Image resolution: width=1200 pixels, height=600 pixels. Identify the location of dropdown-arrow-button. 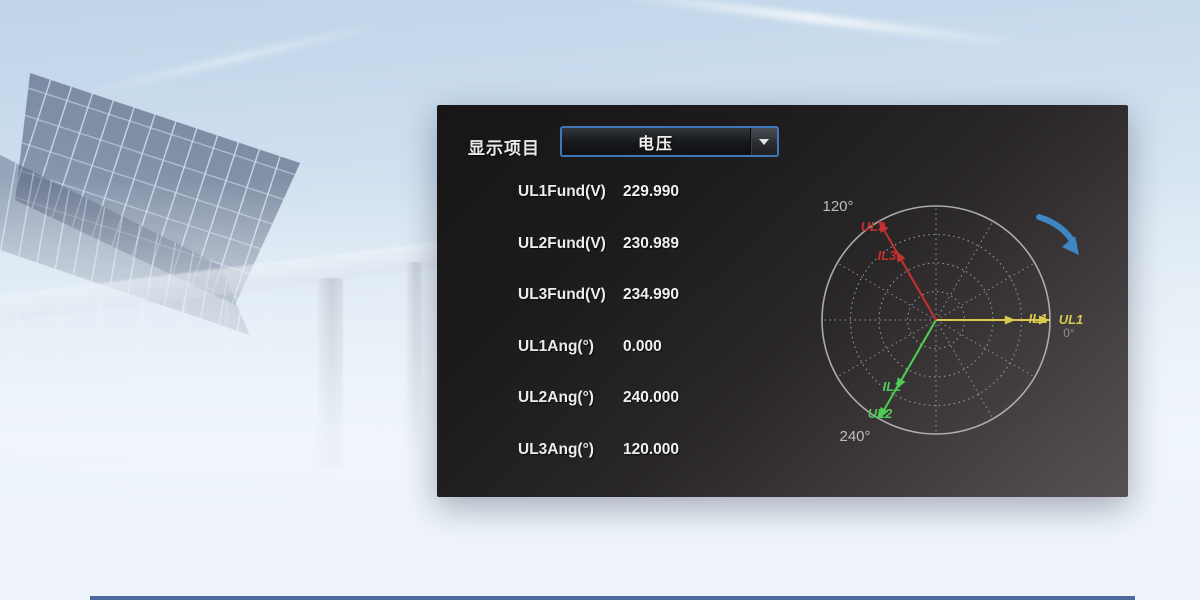
(763, 141).